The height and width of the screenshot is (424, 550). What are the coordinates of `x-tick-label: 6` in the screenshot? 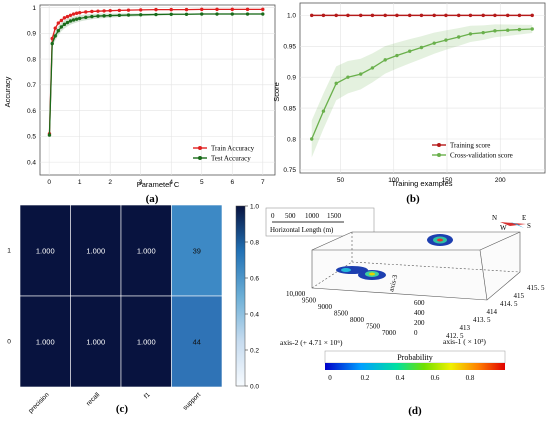 It's located at (232, 182).